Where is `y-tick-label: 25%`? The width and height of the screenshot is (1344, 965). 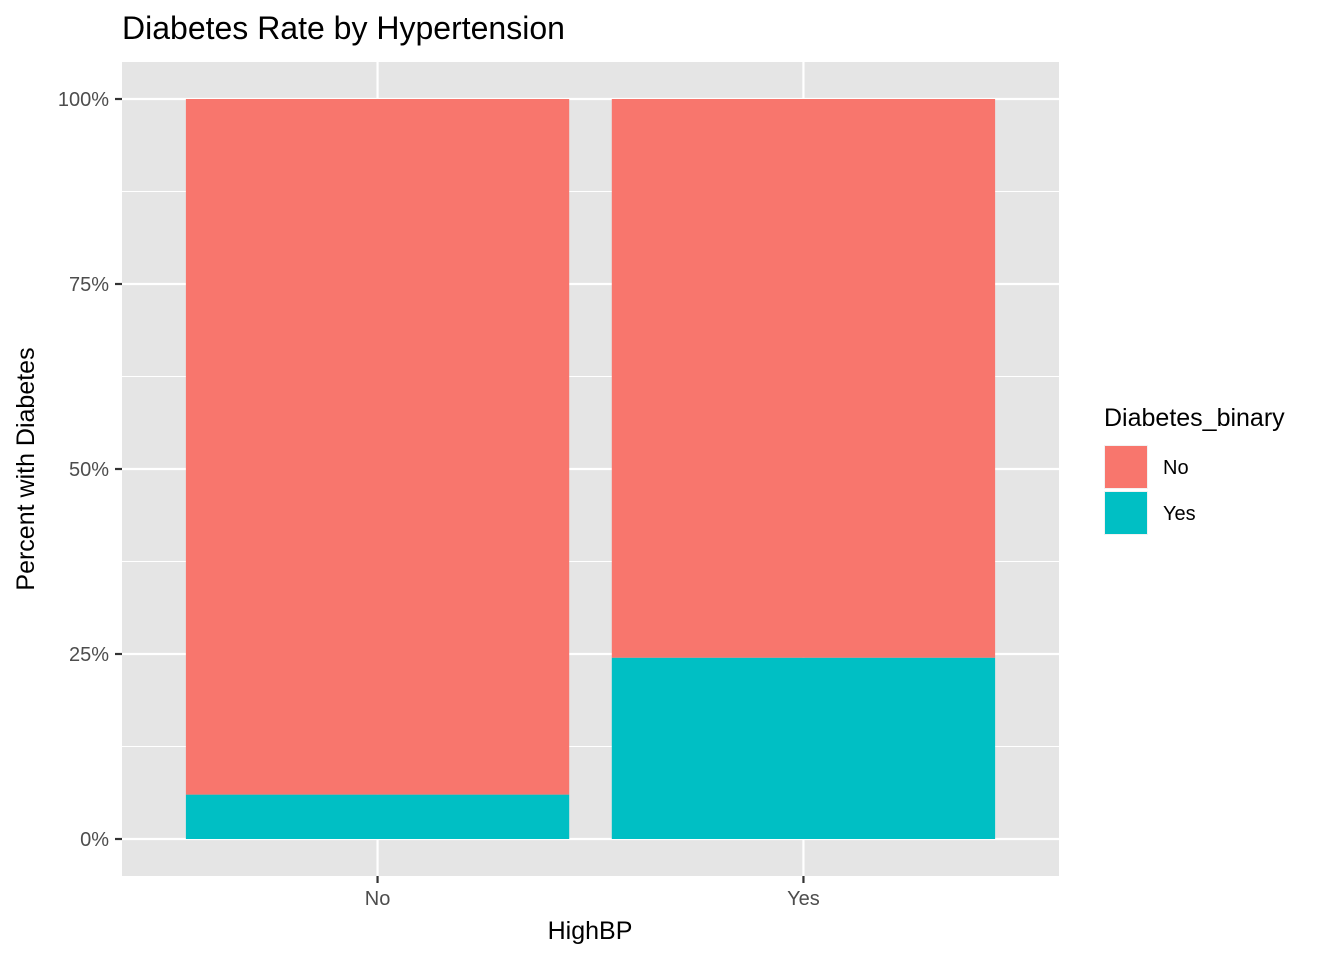 y-tick-label: 25% is located at coordinates (89, 655).